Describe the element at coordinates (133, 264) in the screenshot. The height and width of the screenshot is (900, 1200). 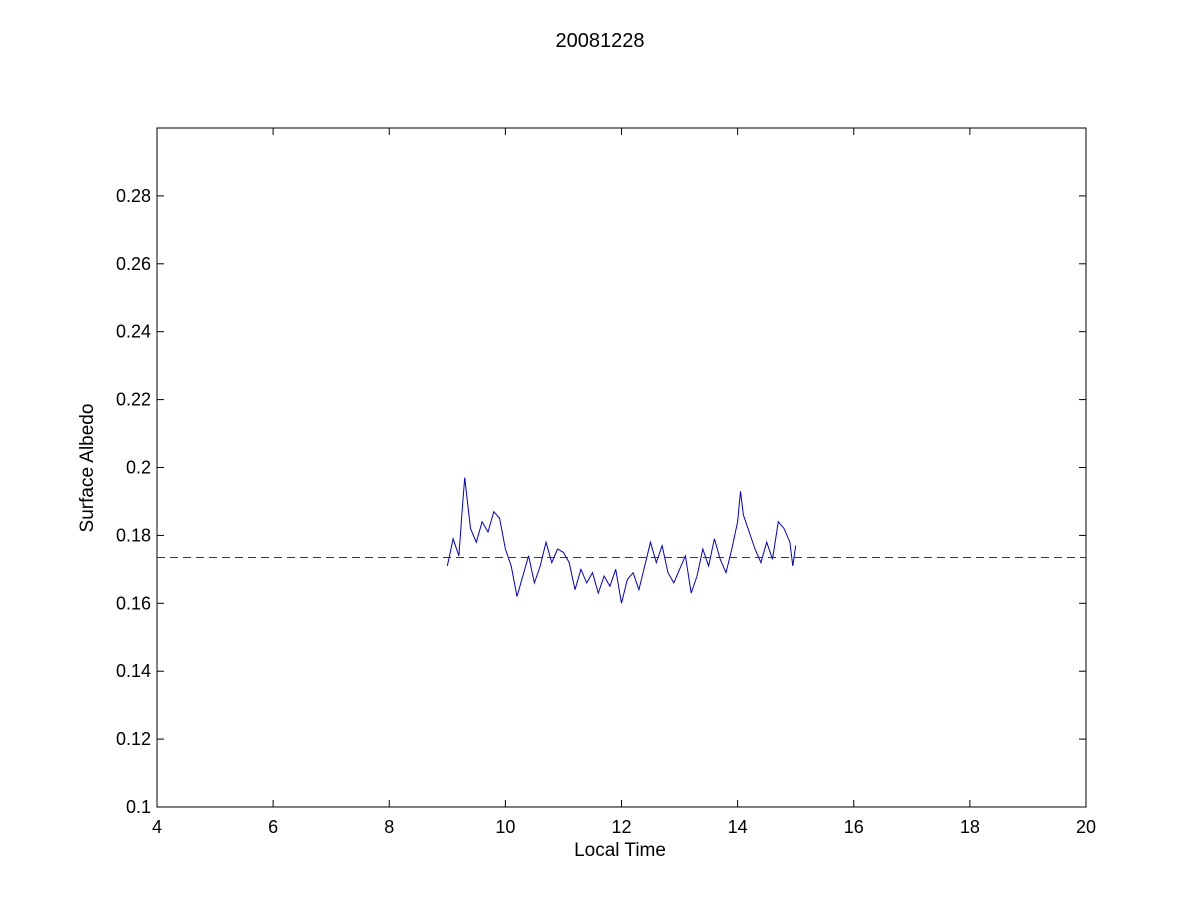
I see `y-tick-label: 0.26` at that location.